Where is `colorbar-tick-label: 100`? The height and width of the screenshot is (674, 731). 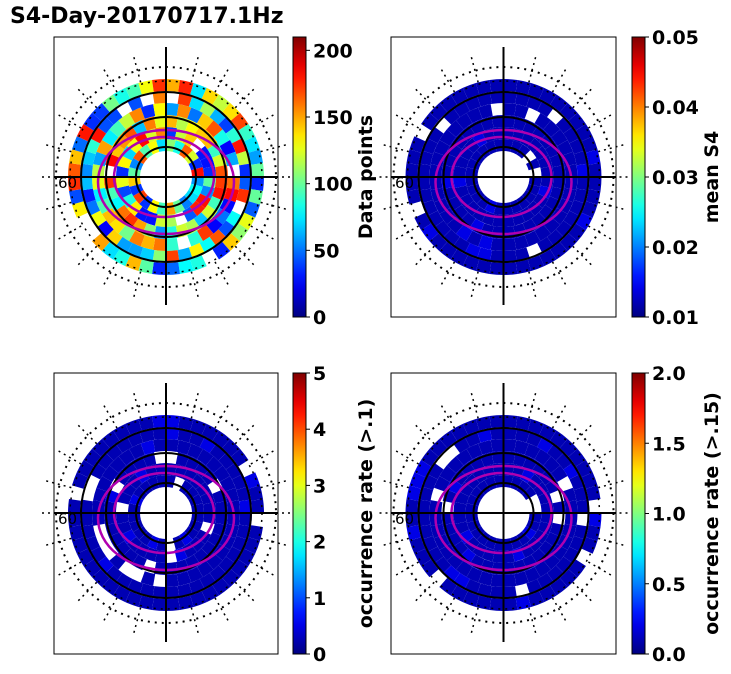 colorbar-tick-label: 100 is located at coordinates (333, 185).